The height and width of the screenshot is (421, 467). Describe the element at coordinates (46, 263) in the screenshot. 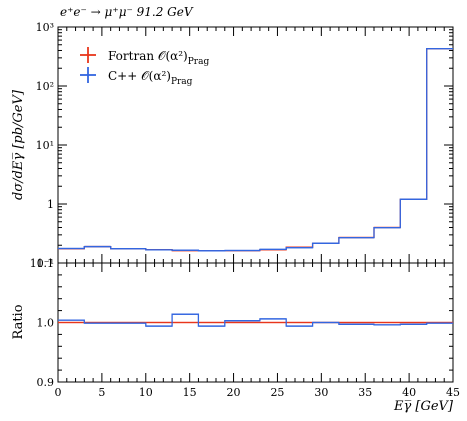

I see `ratio-y-tick-label: 1.1` at that location.